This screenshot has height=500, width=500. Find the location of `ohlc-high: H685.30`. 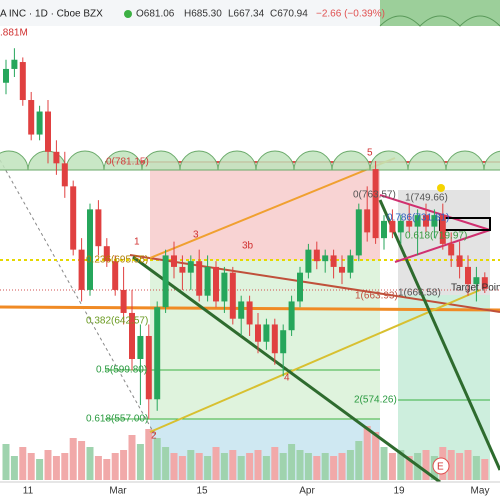

ohlc-high: H685.30 is located at coordinates (203, 14).